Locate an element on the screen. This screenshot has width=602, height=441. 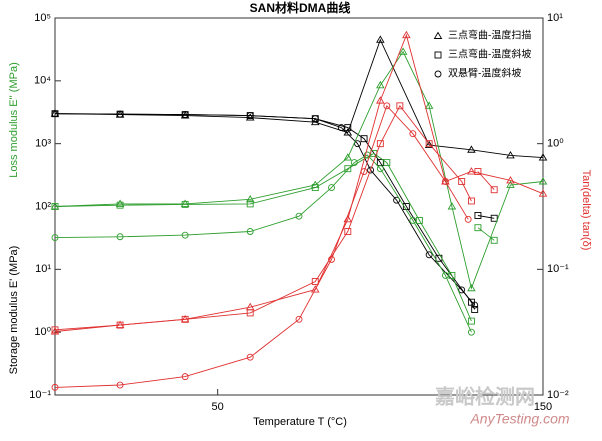
x-axis-label: Temperature T (°C) is located at coordinates (300, 422).